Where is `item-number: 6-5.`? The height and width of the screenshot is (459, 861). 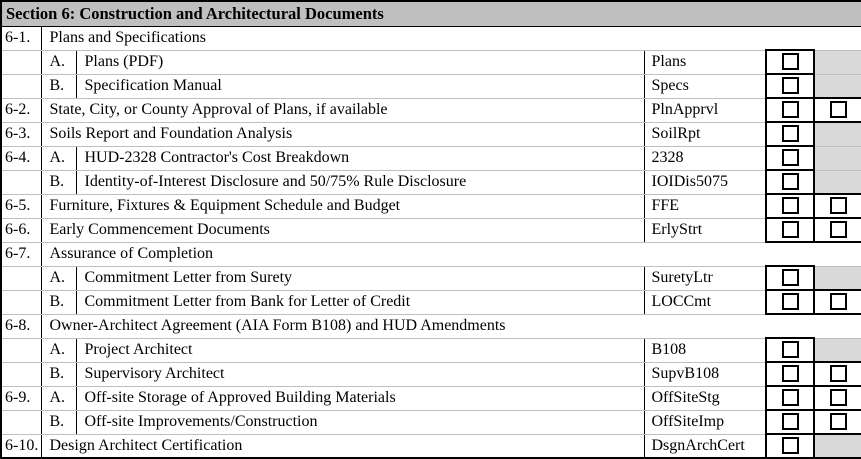
item-number: 6-5. is located at coordinates (21, 206).